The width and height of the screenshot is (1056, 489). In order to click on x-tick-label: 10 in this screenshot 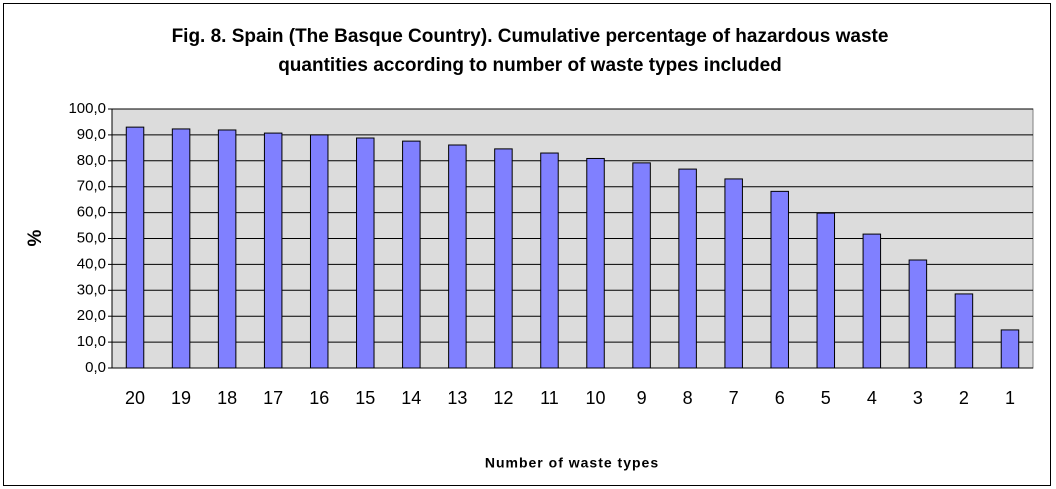, I will do `click(596, 398)`.